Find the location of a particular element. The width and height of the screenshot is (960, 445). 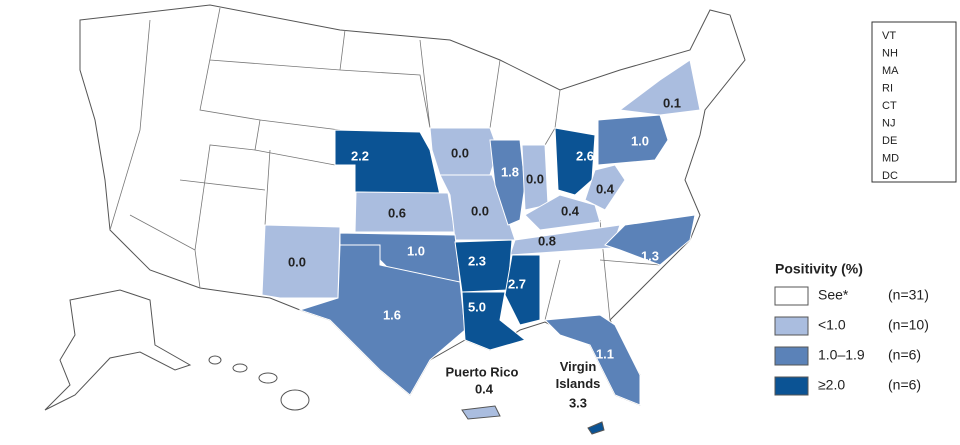

state-value: 5.0 is located at coordinates (477, 306).